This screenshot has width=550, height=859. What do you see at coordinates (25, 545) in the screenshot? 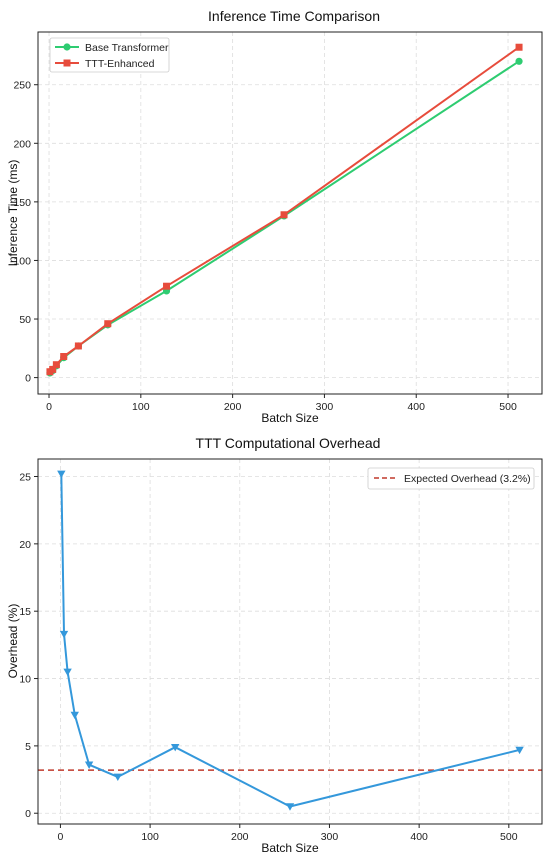
I see `y-tick-label: 20` at bounding box center [25, 545].